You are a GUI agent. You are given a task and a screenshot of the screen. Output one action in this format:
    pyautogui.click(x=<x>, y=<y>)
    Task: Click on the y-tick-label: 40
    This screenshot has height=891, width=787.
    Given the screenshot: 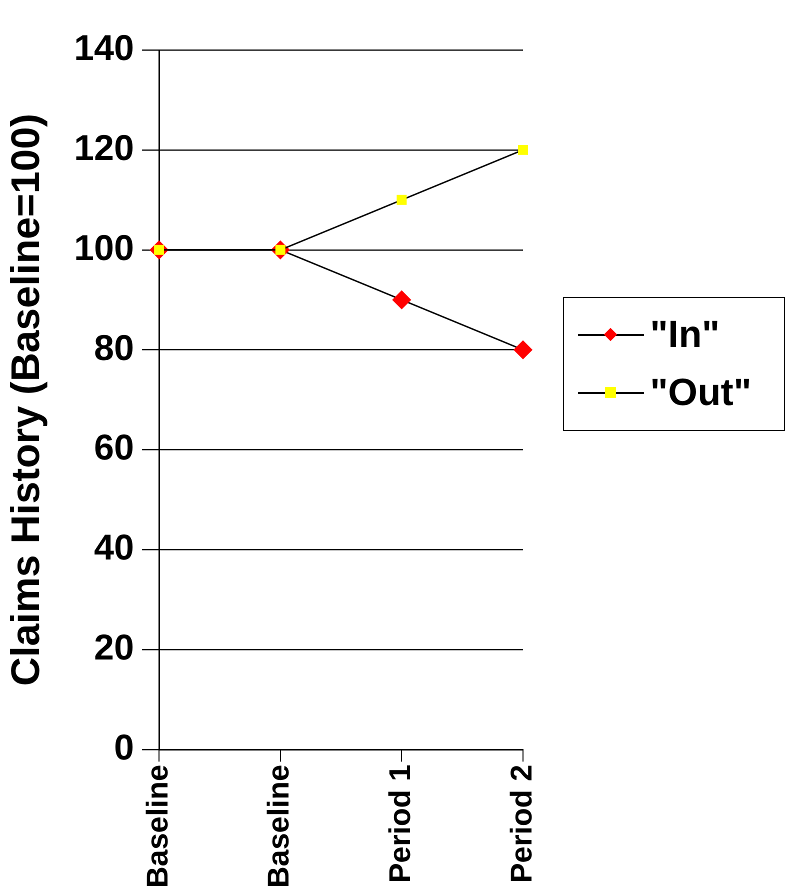 What is the action you would take?
    pyautogui.click(x=114, y=547)
    